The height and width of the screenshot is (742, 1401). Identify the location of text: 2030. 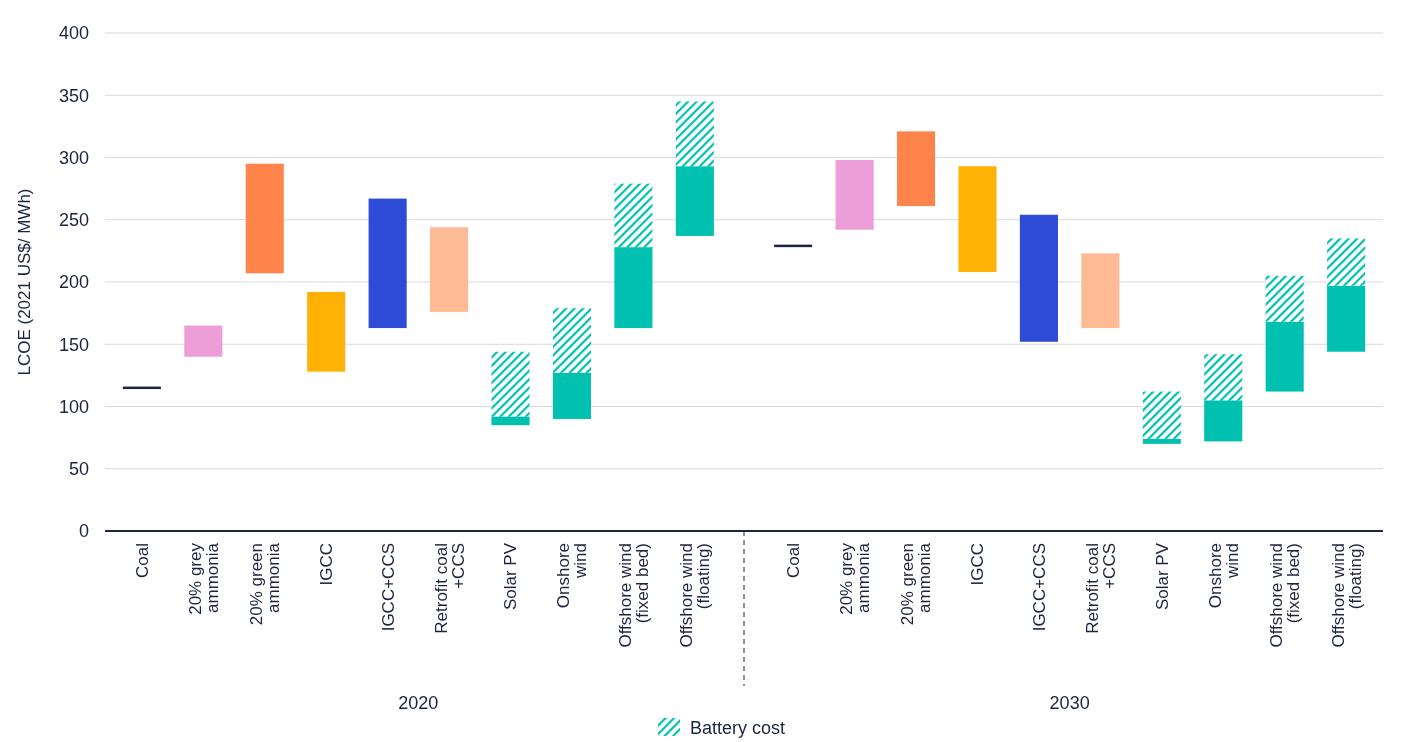
(1069, 703).